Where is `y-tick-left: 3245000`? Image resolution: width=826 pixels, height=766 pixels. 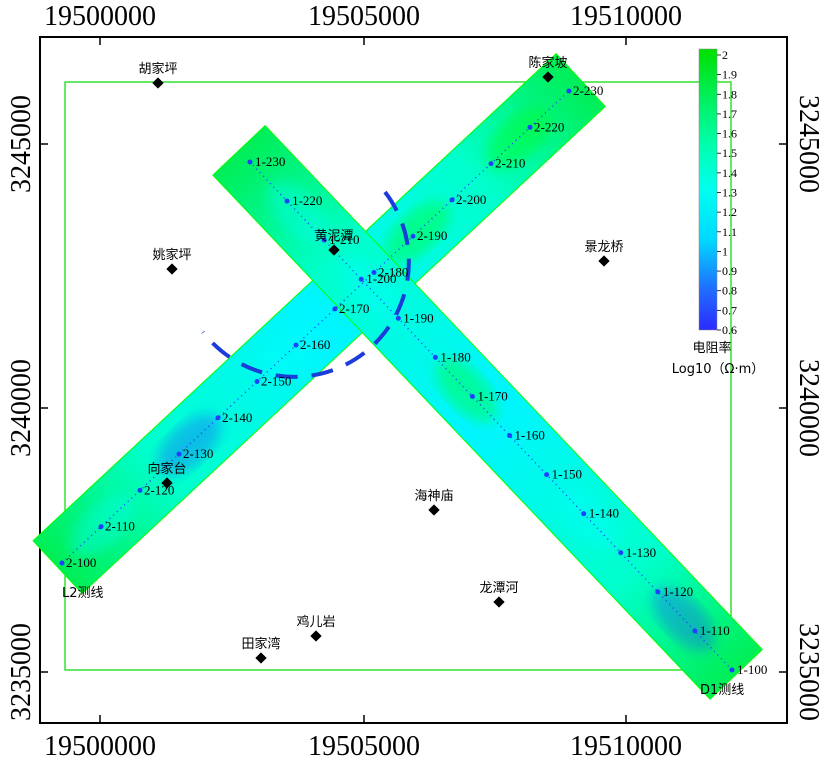 y-tick-left: 3245000 is located at coordinates (21, 144).